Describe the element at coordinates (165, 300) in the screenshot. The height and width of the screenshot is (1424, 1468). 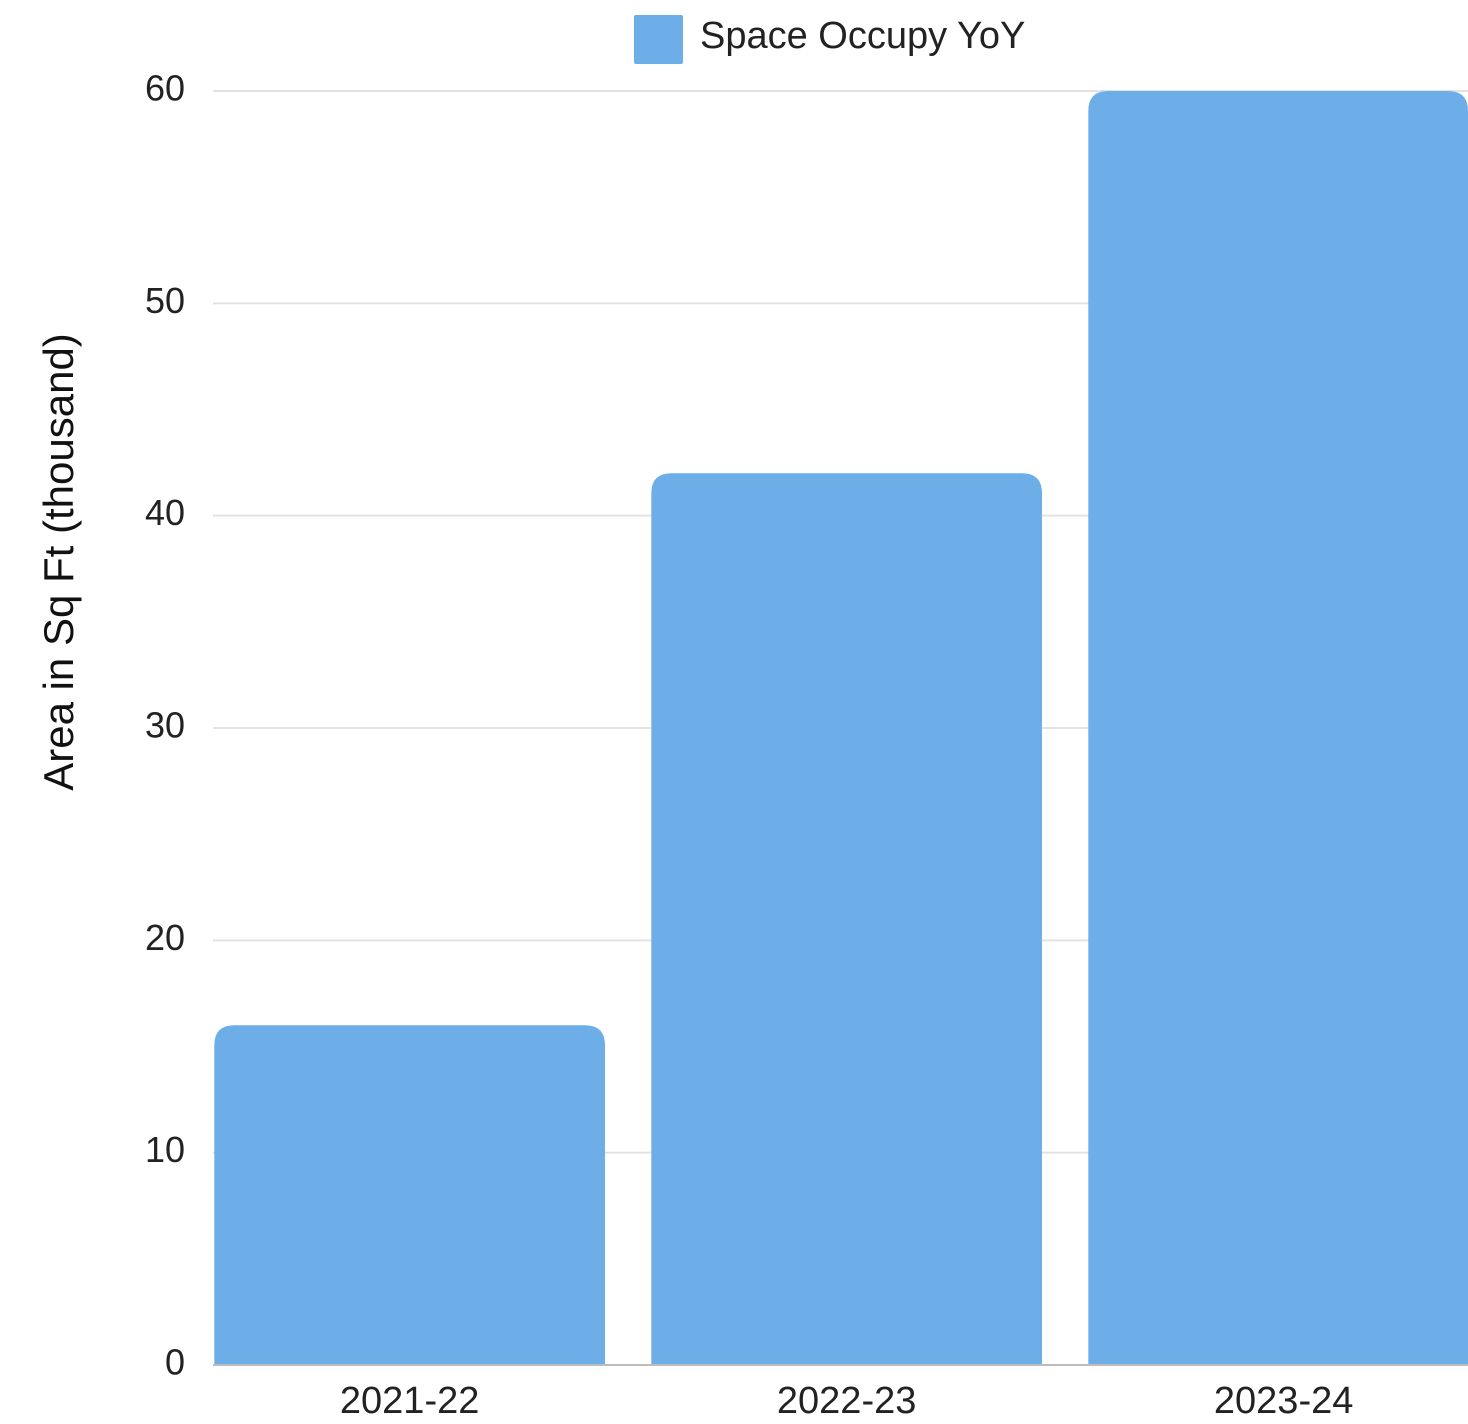
I see `y-tick-label: 50` at that location.